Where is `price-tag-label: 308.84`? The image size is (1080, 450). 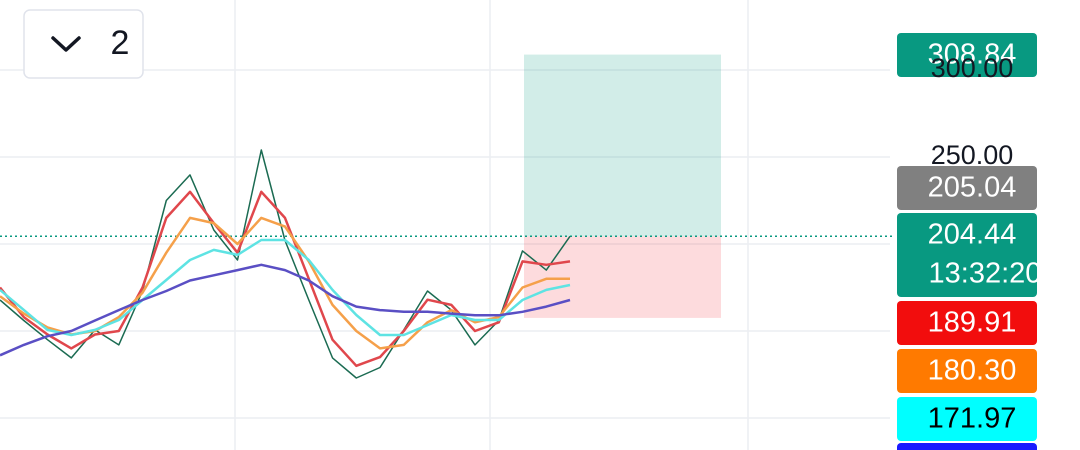 price-tag-label: 308.84 is located at coordinates (972, 55).